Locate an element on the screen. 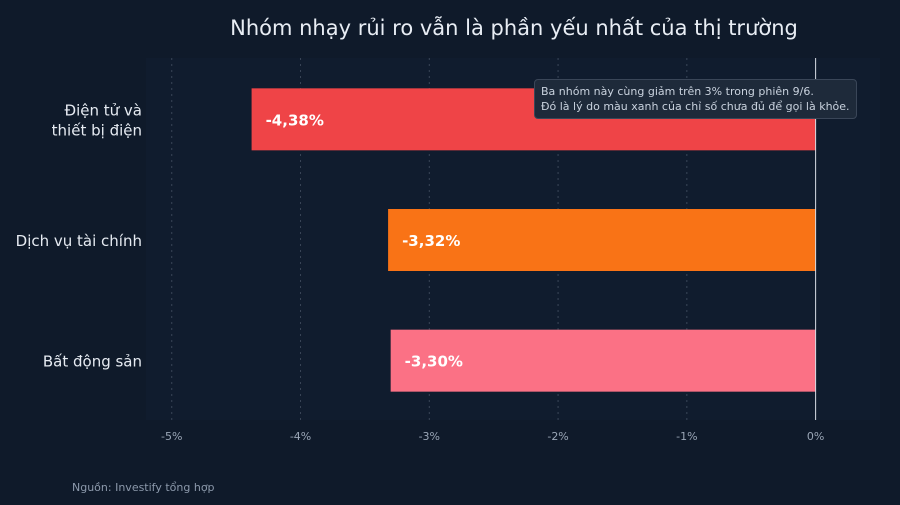 The image size is (900, 505). category-label: Điện tử và is located at coordinates (103, 110).